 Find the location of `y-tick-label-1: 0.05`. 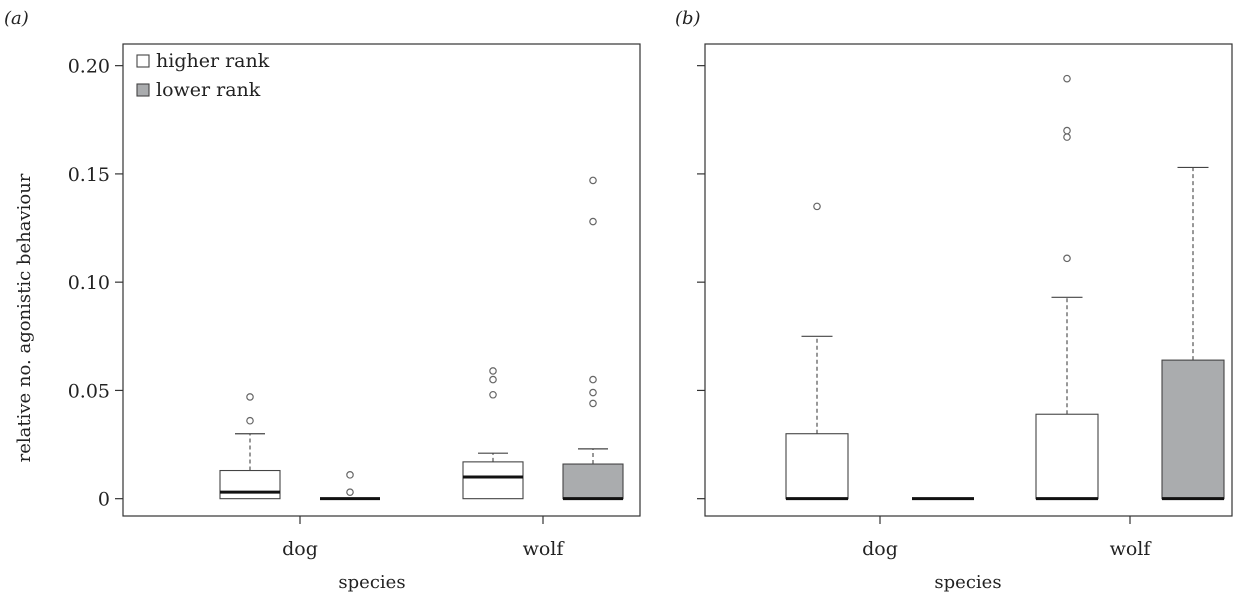

y-tick-label-1: 0.05 is located at coordinates (89, 391).